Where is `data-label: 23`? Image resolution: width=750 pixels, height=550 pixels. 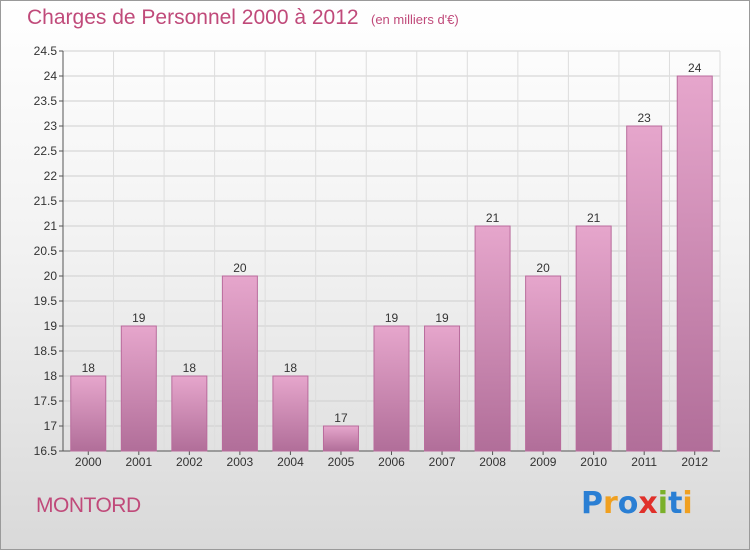
data-label: 23 is located at coordinates (645, 118).